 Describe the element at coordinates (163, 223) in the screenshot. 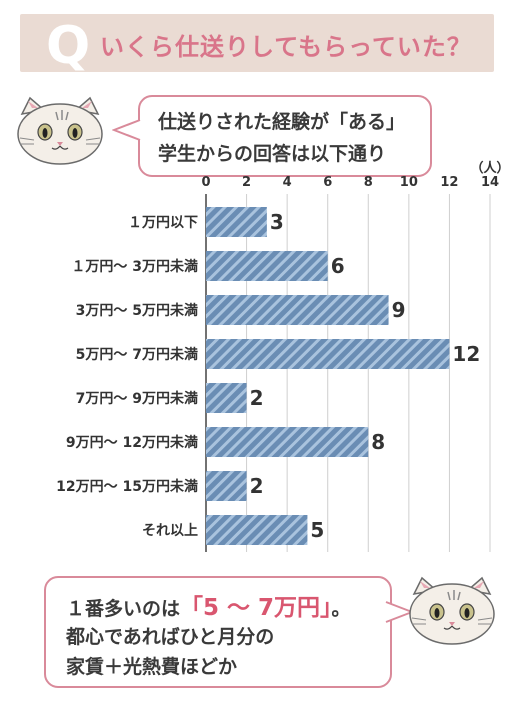

I see `category-label: １万円以下` at that location.